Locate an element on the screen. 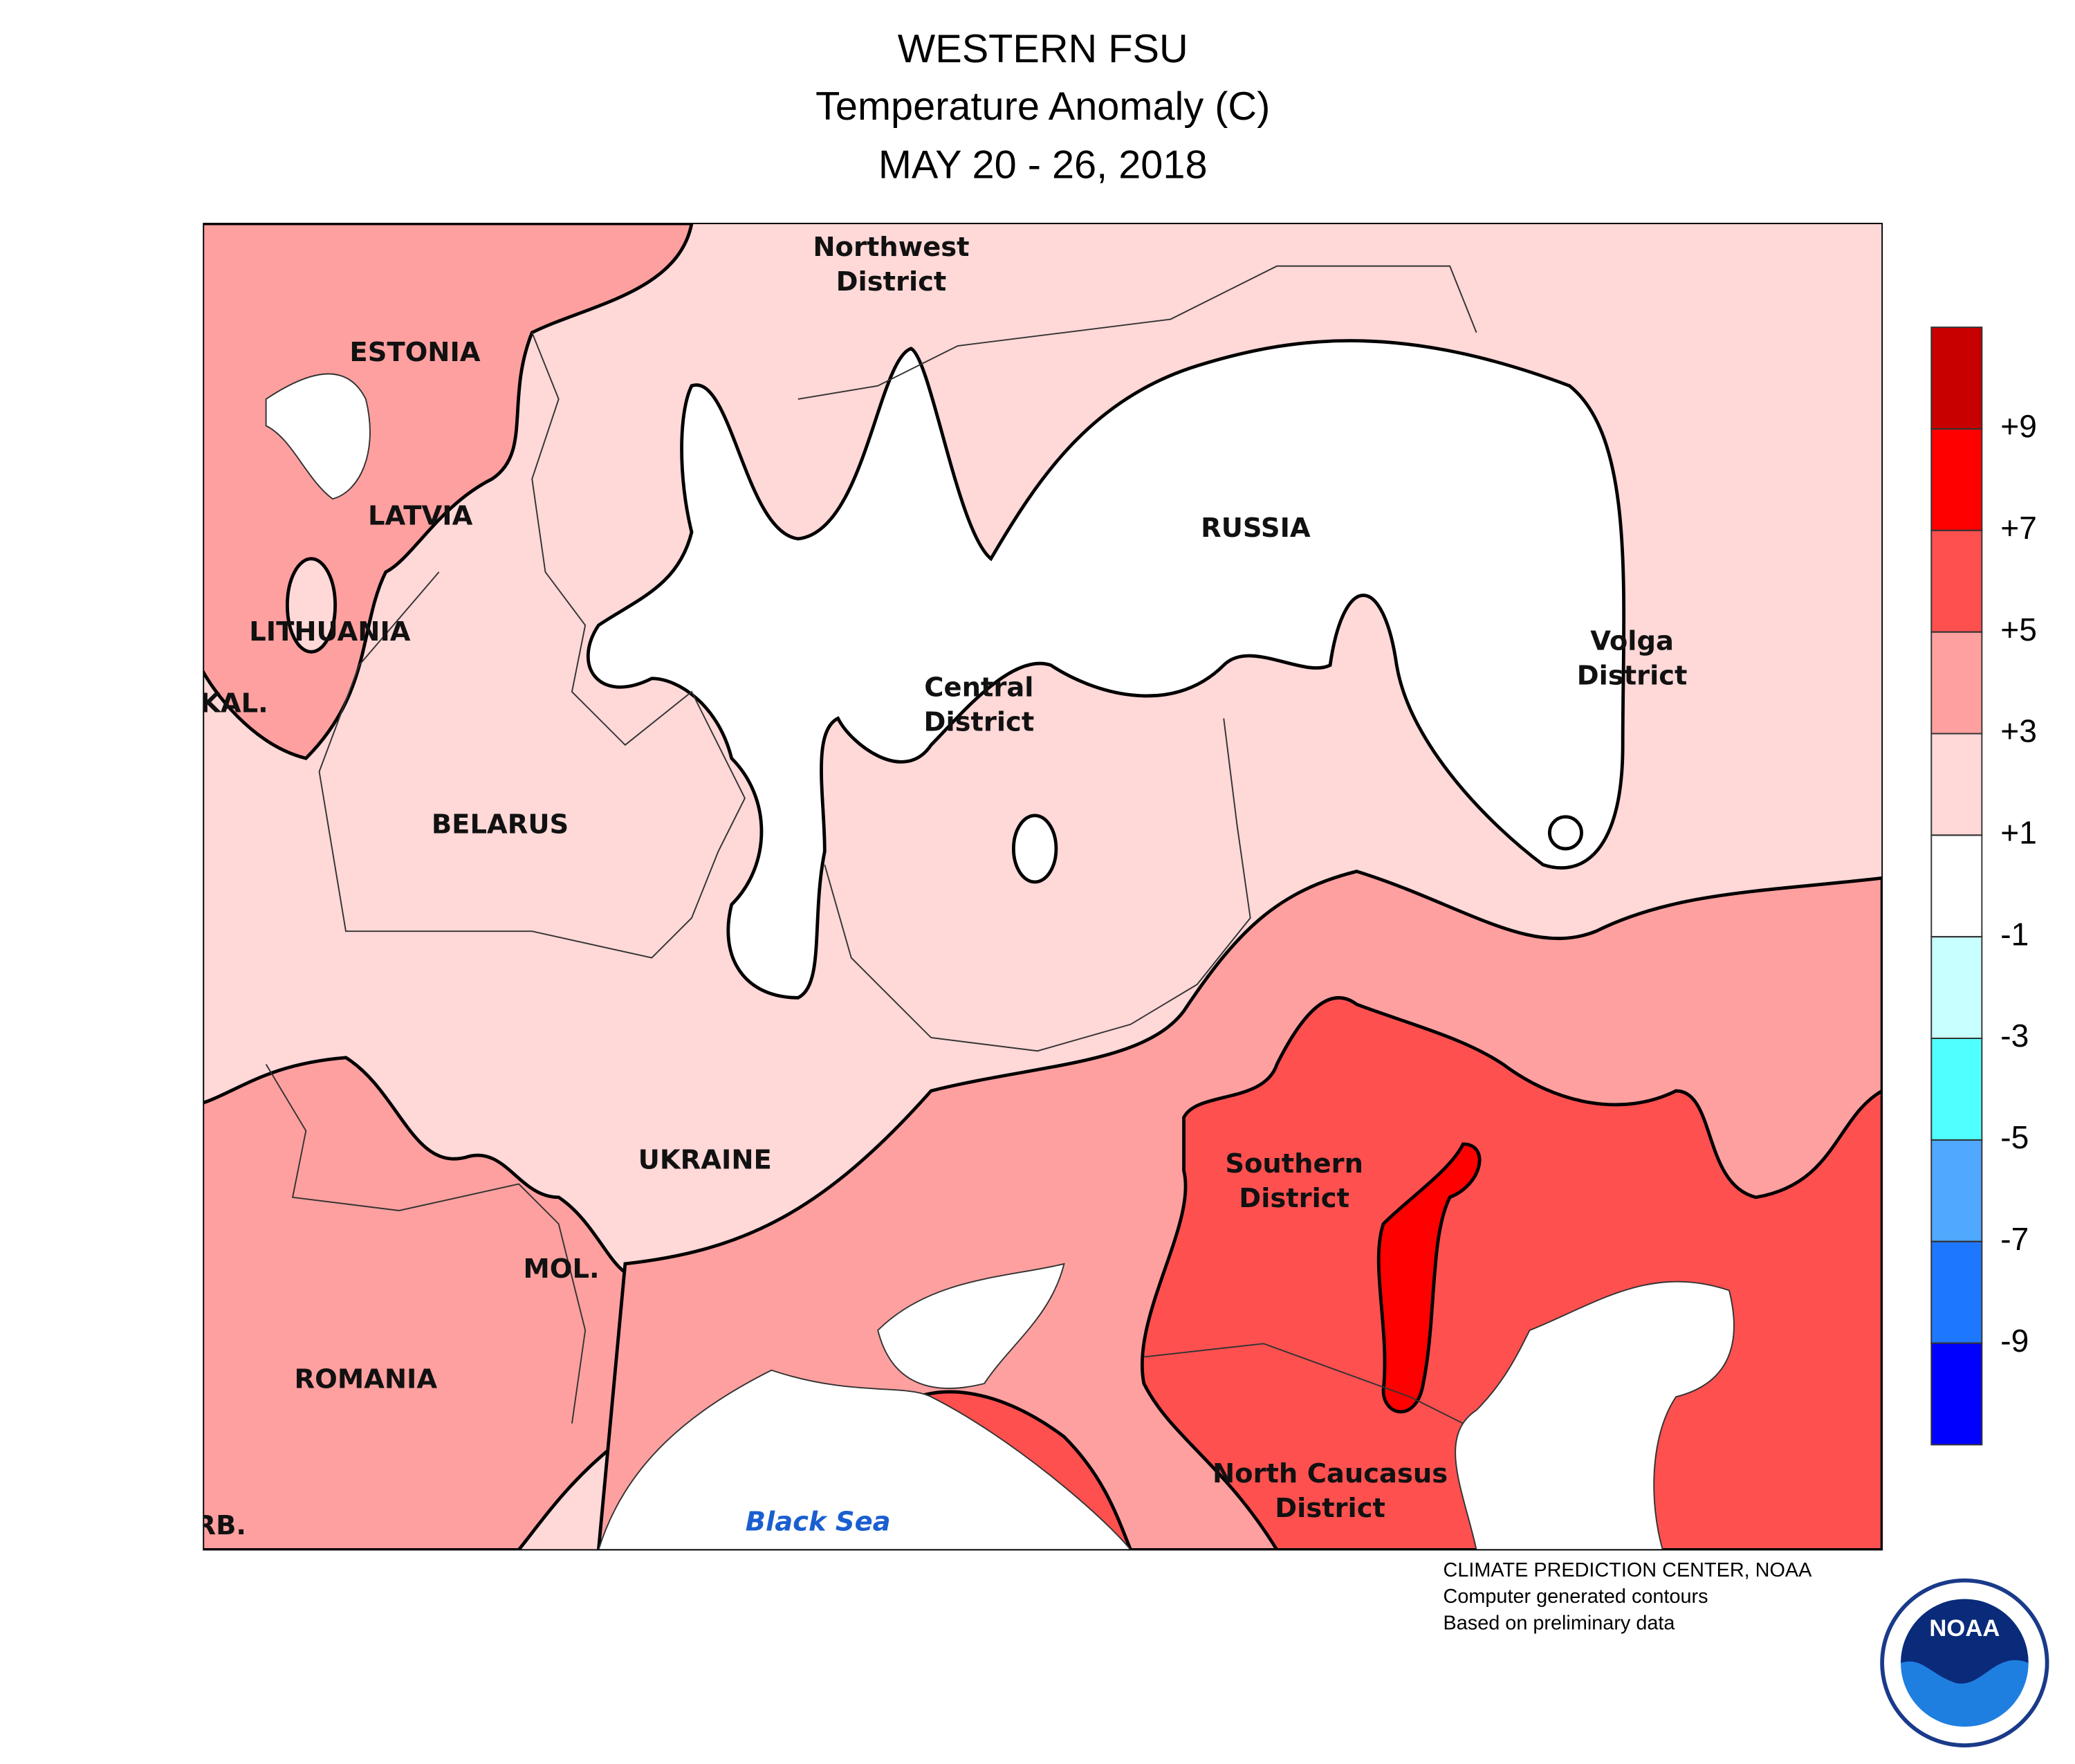 Image resolution: width=2075 pixels, height=1764 pixels. colorbar-tick-label: -1 is located at coordinates (2014, 934).